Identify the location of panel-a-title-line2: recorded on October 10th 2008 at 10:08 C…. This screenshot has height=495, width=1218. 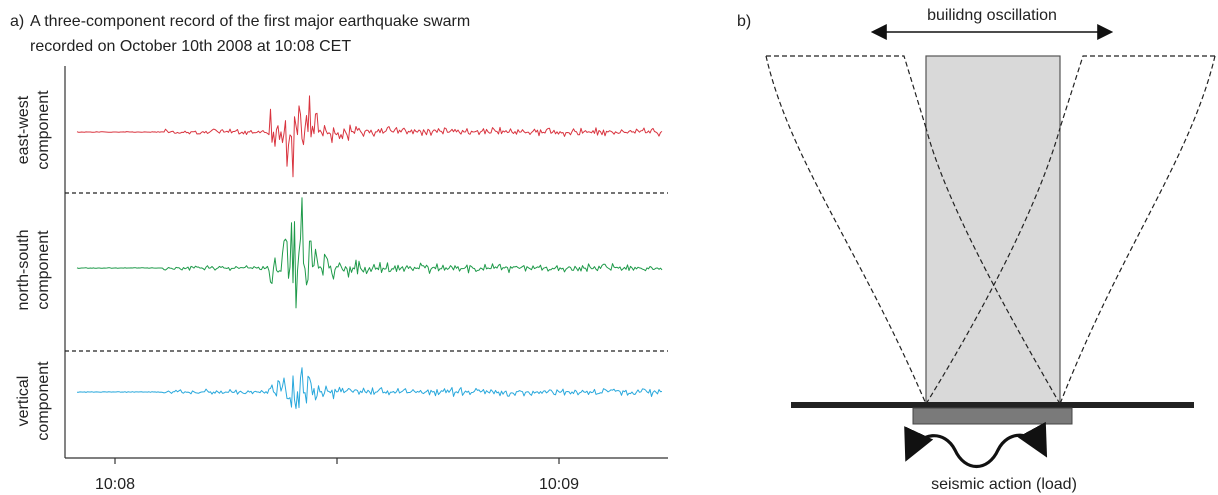
(190, 46).